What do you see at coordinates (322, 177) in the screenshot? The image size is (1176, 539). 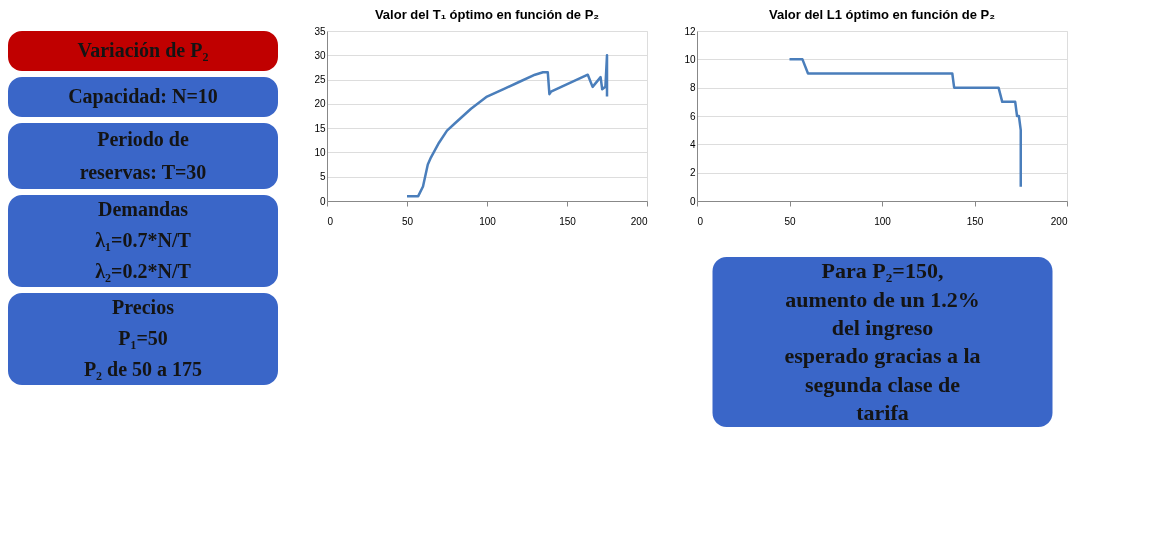 I see `y-tick-label: 5` at bounding box center [322, 177].